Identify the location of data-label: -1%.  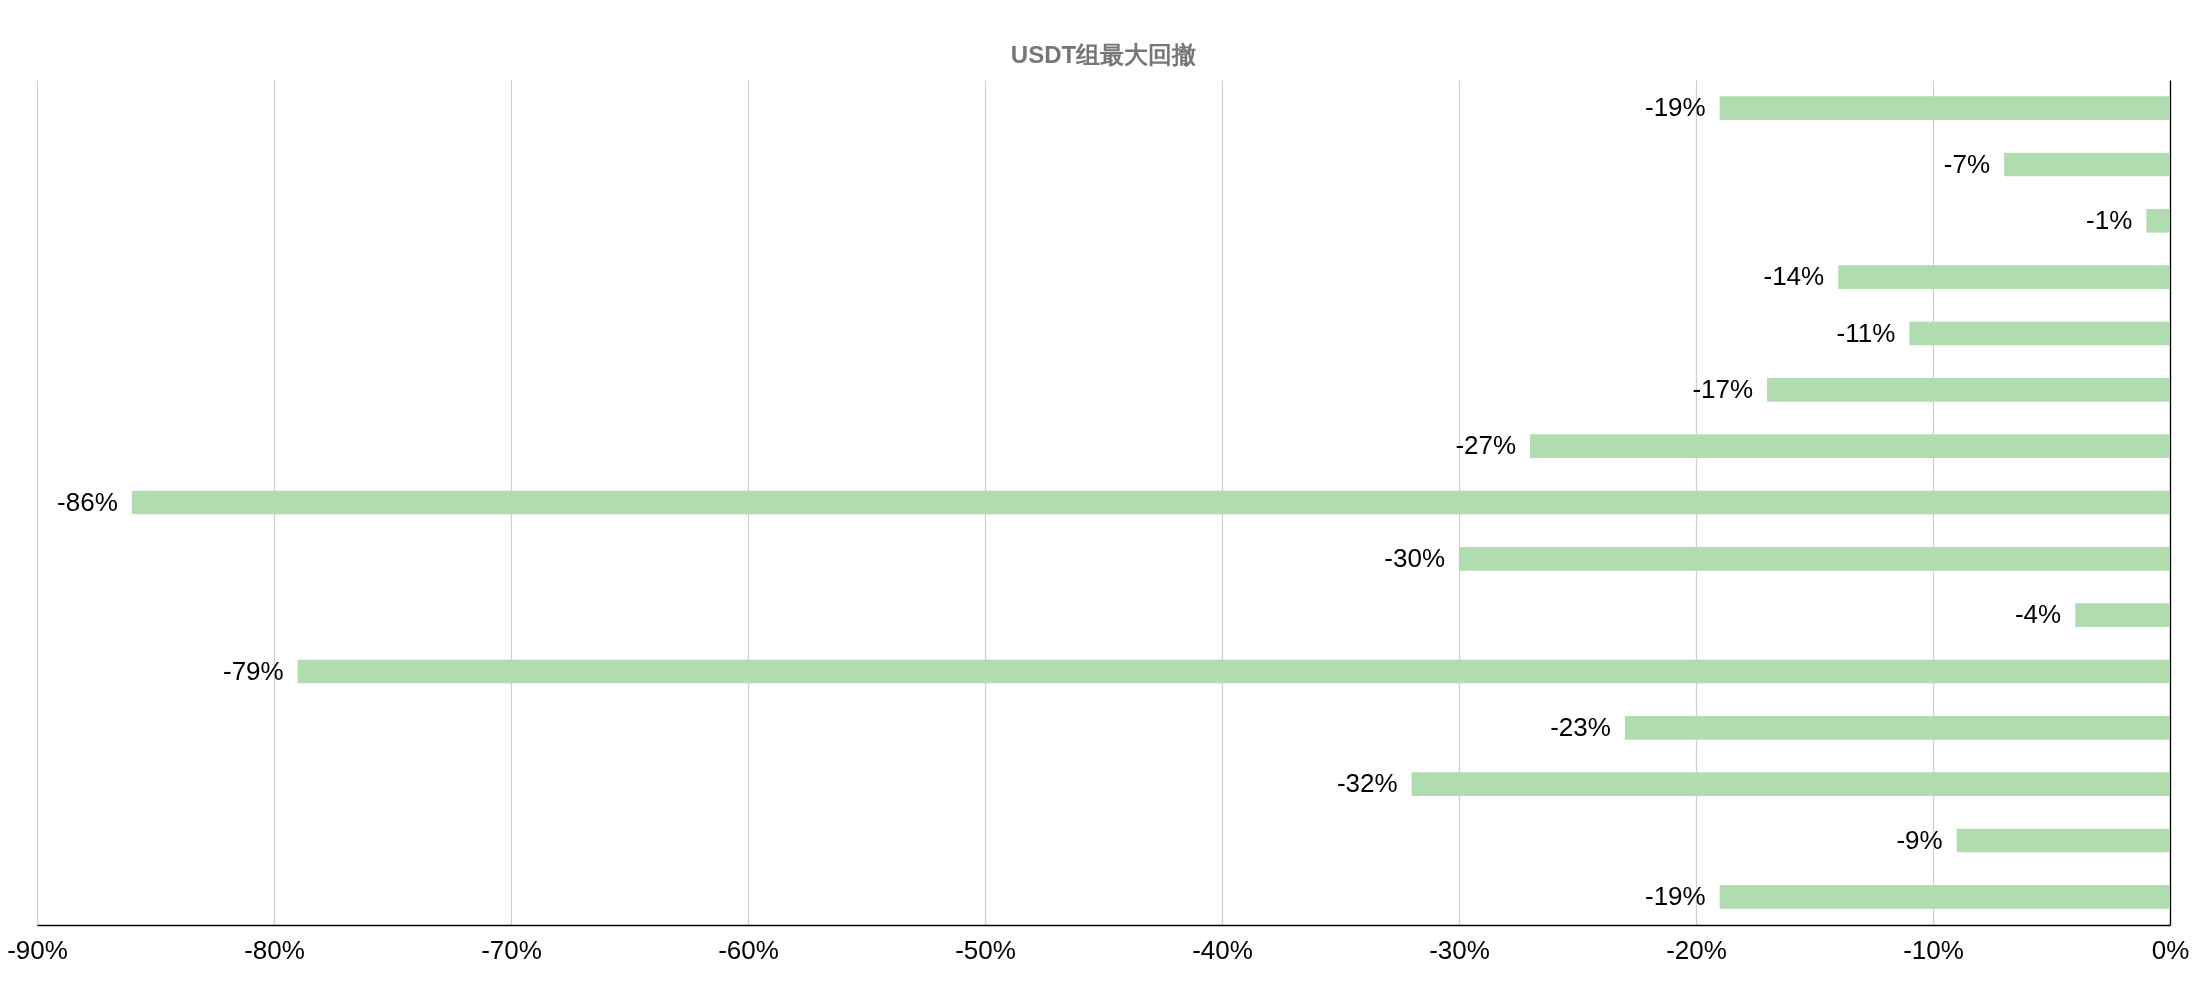
(2109, 219).